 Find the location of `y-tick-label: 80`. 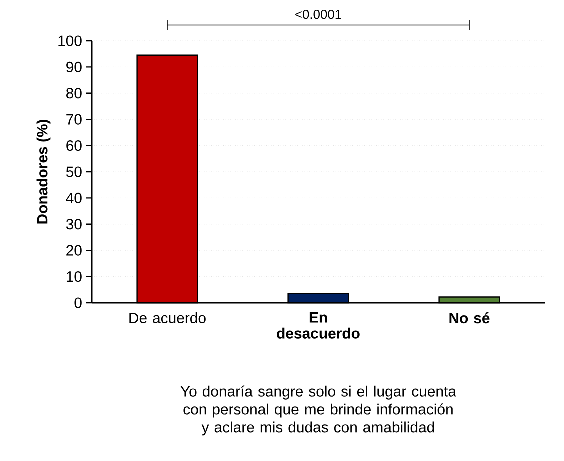

y-tick-label: 80 is located at coordinates (74, 93).